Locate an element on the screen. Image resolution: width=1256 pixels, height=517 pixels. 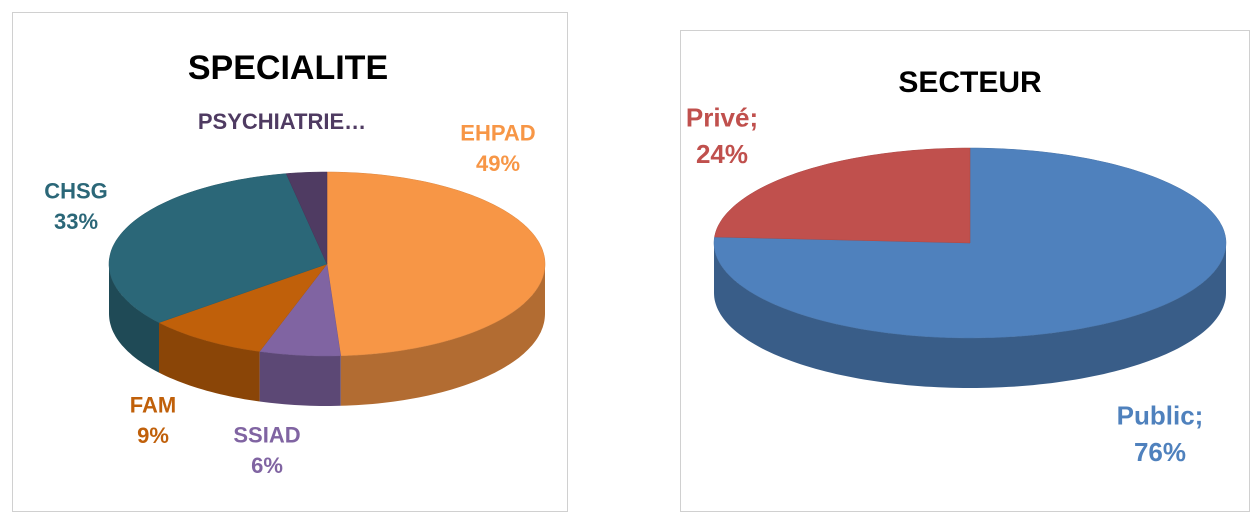
category-label: FAM is located at coordinates (153, 404).